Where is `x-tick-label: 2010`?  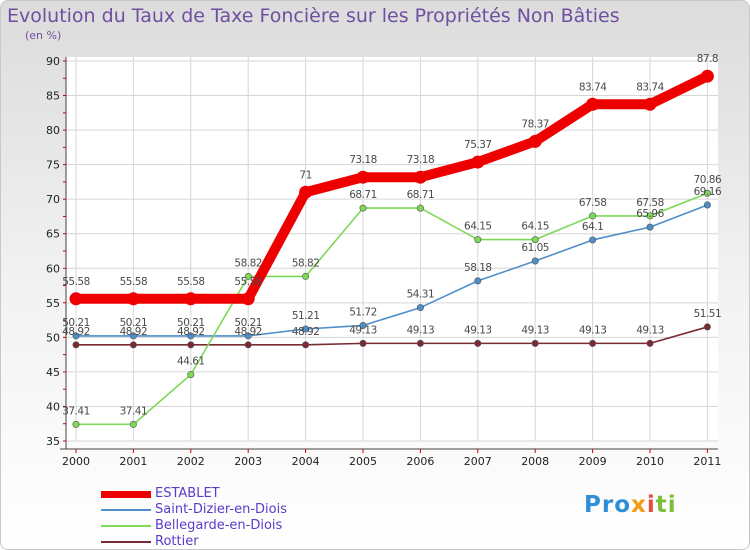 x-tick-label: 2010 is located at coordinates (650, 461).